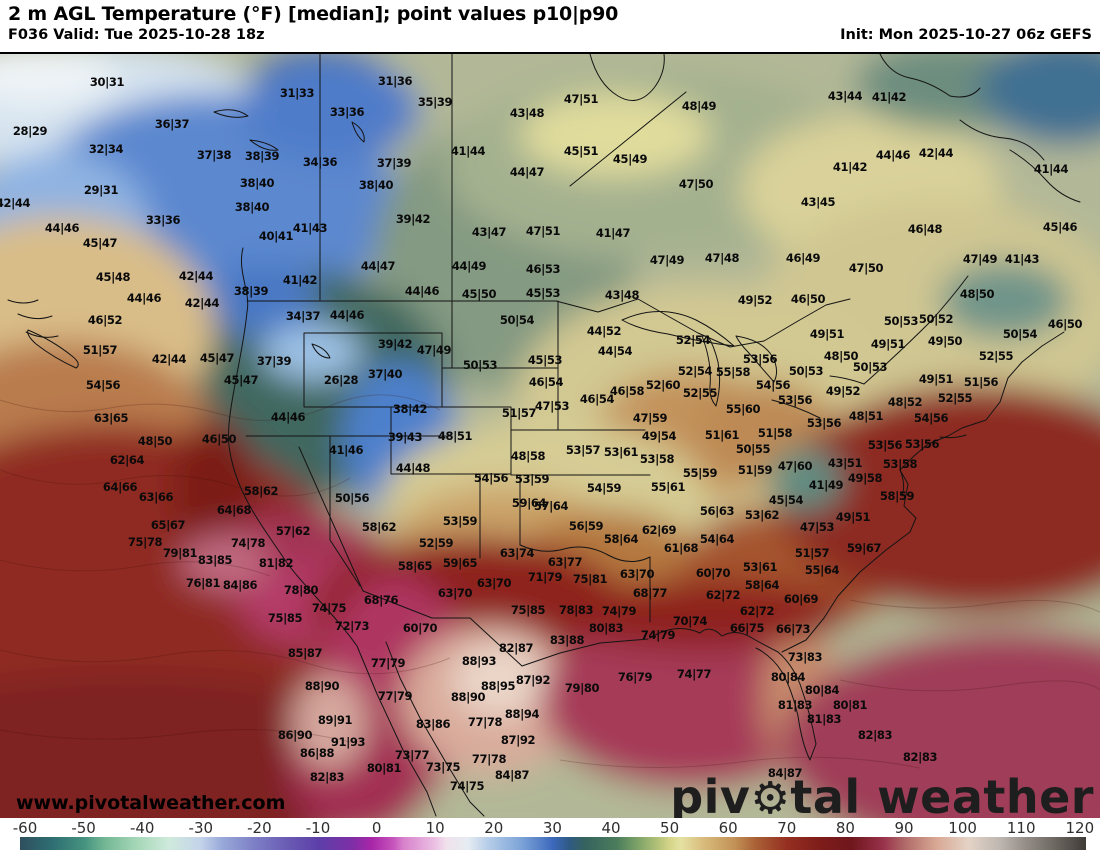 The height and width of the screenshot is (850, 1100). What do you see at coordinates (145, 542) in the screenshot?
I see `point-value: 75|78` at bounding box center [145, 542].